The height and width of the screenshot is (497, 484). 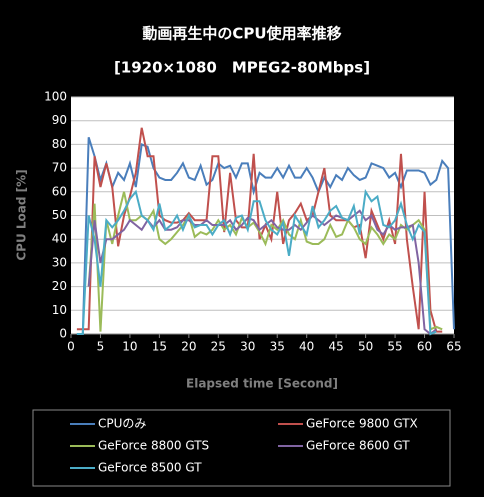 What do you see at coordinates (59, 168) in the screenshot?
I see `y-tick-label: 70` at bounding box center [59, 168].